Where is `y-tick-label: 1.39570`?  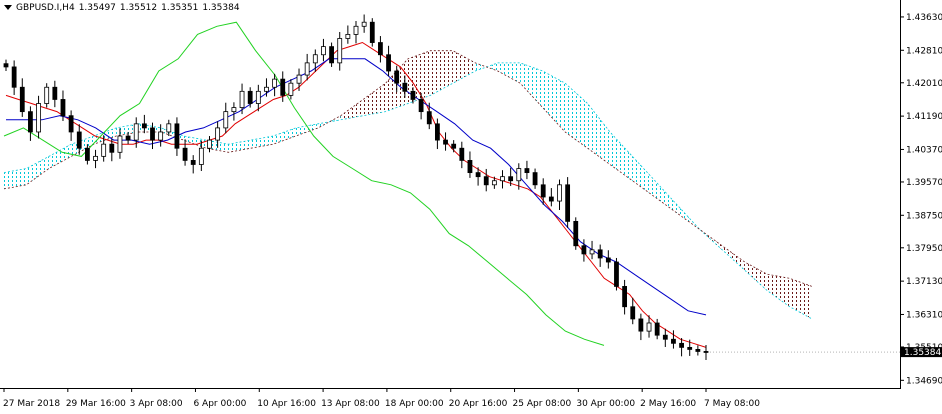
y-tick-label: 1.39570 is located at coordinates (924, 183).